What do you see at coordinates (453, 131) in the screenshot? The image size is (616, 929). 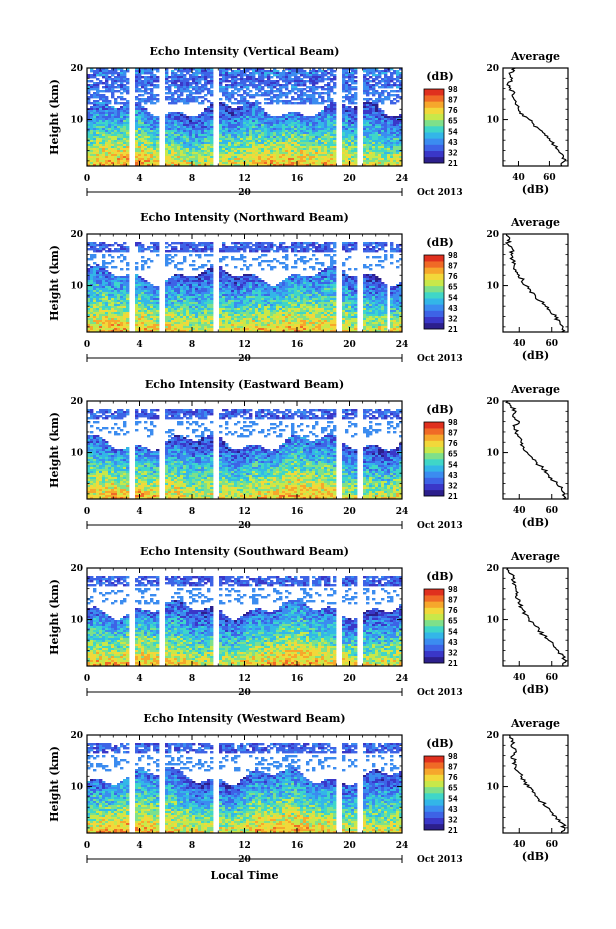 I see `colorbar-tick-label: 54` at bounding box center [453, 131].